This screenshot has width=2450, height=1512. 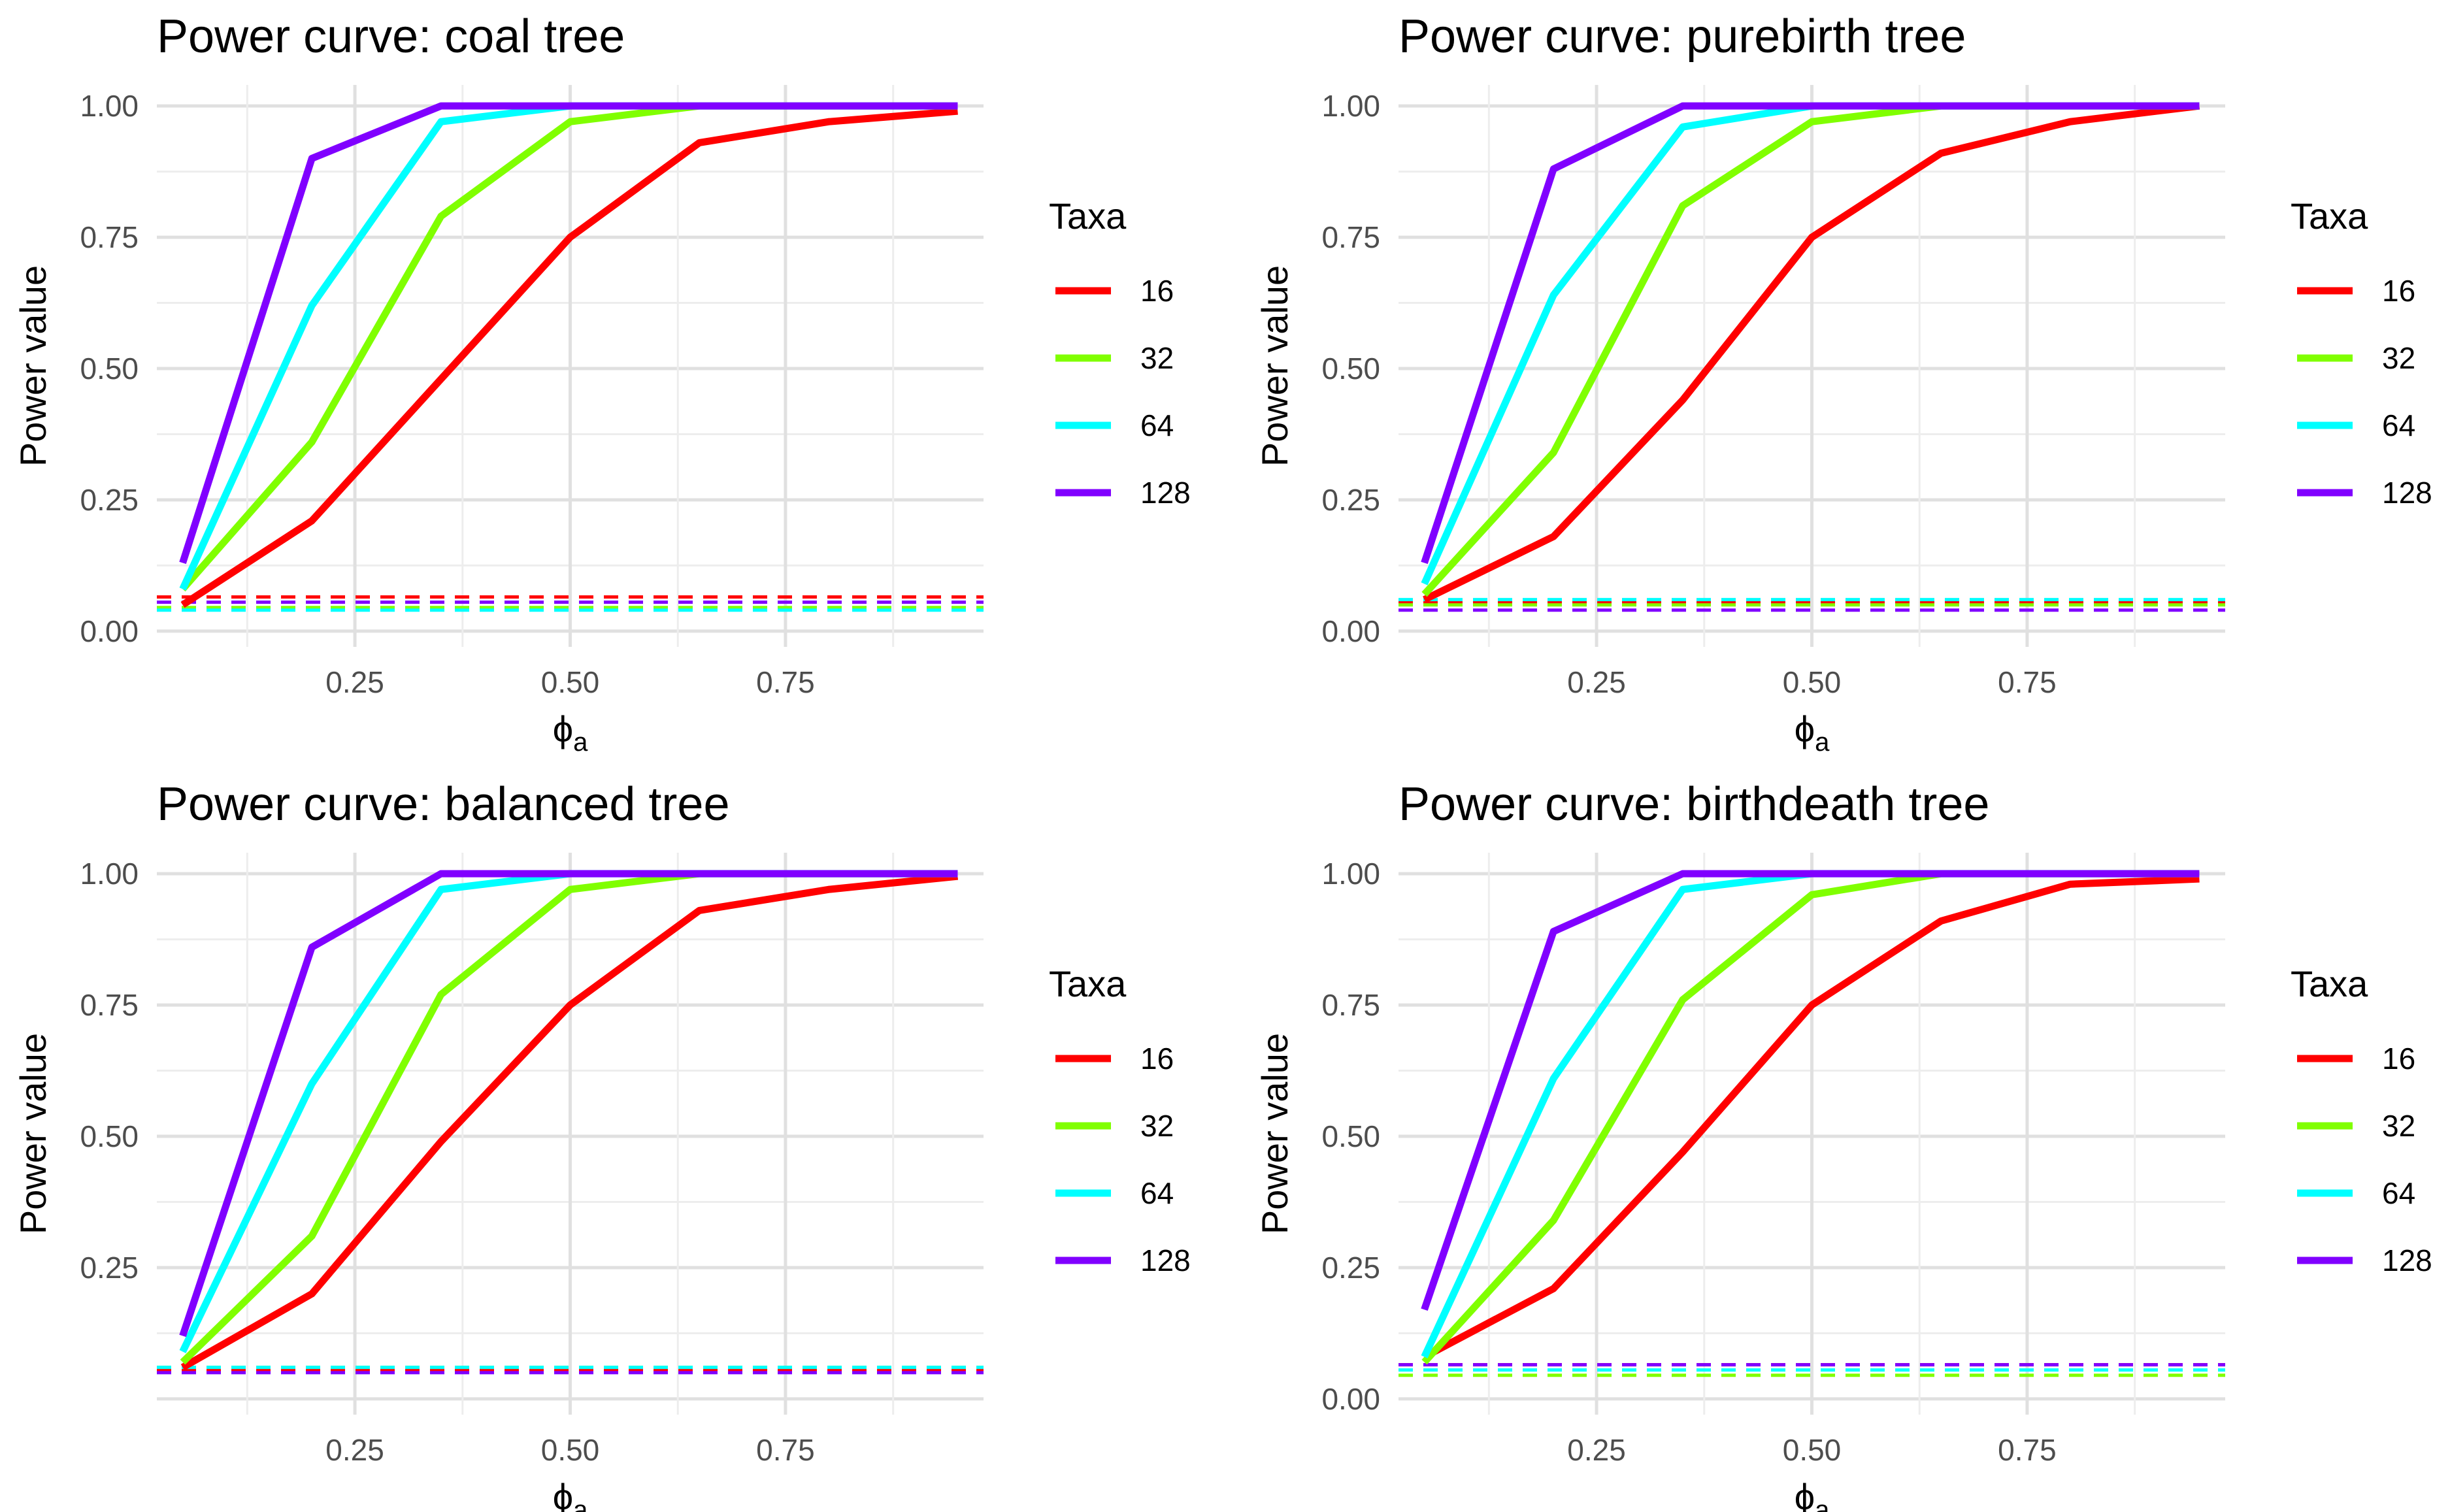 What do you see at coordinates (391, 36) in the screenshot?
I see `chart-title: Power curve: coal tree` at bounding box center [391, 36].